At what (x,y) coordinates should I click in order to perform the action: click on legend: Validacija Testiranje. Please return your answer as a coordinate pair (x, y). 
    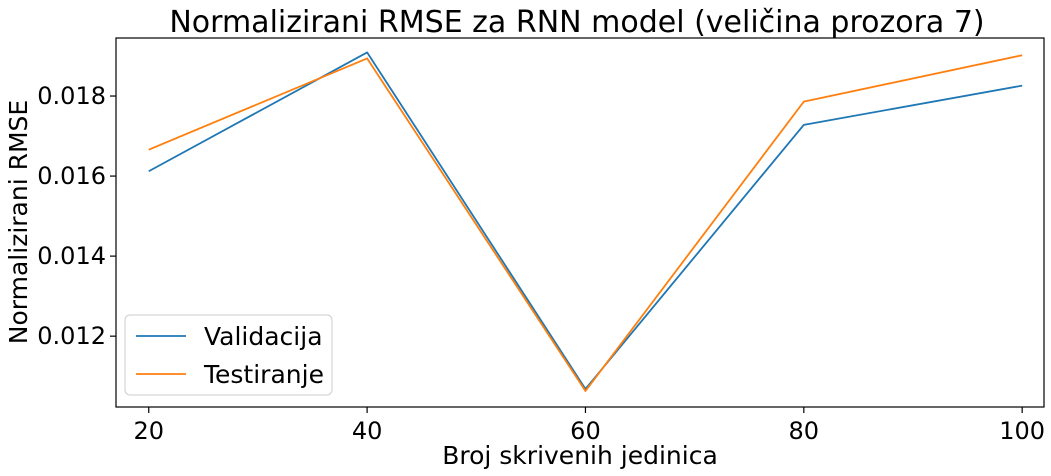
    Looking at the image, I should click on (228, 355).